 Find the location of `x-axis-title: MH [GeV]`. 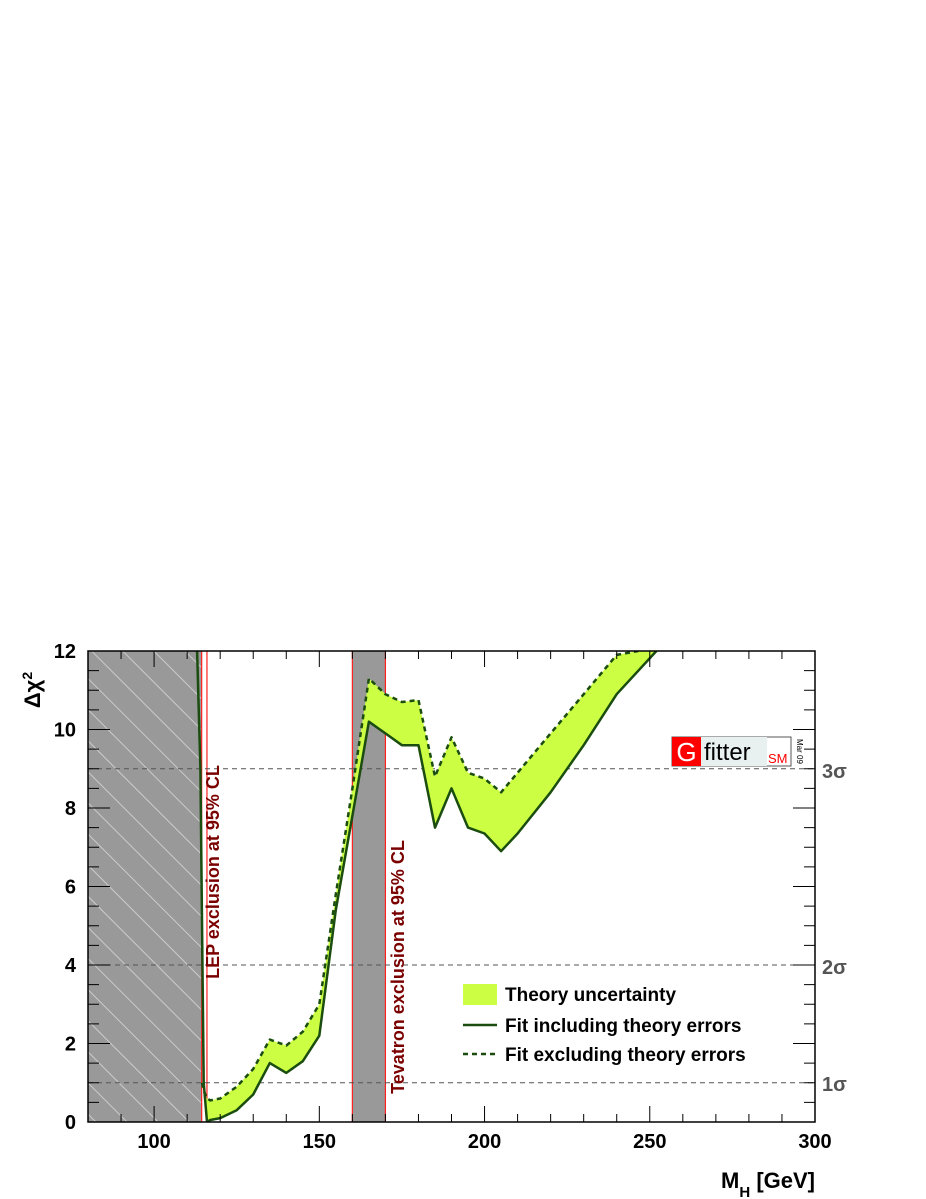

x-axis-title: MH [GeV] is located at coordinates (768, 1183).